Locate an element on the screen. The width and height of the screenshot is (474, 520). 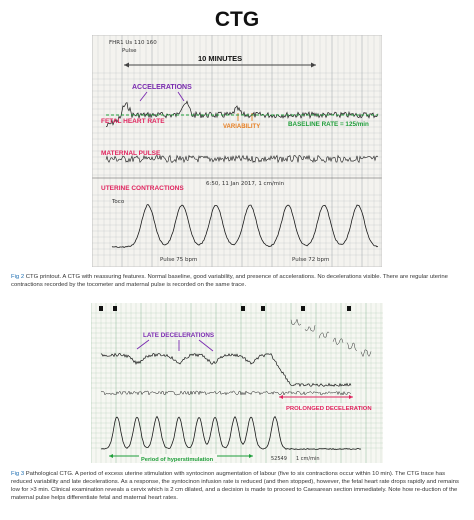
footer-speed: 1 cm/min is located at coordinates (308, 459).